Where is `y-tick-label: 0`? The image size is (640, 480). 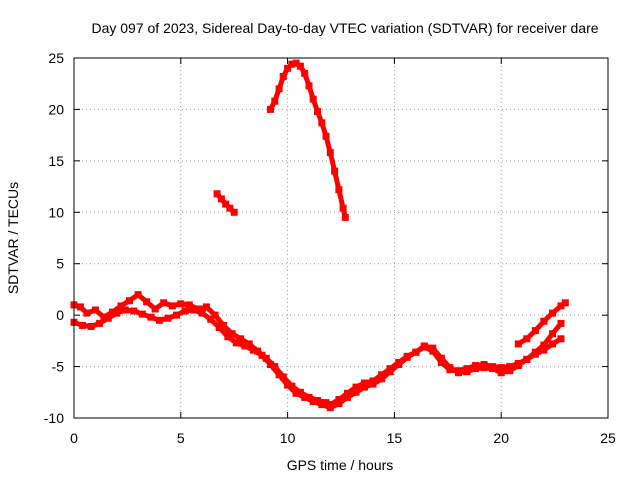 y-tick-label: 0 is located at coordinates (60, 315).